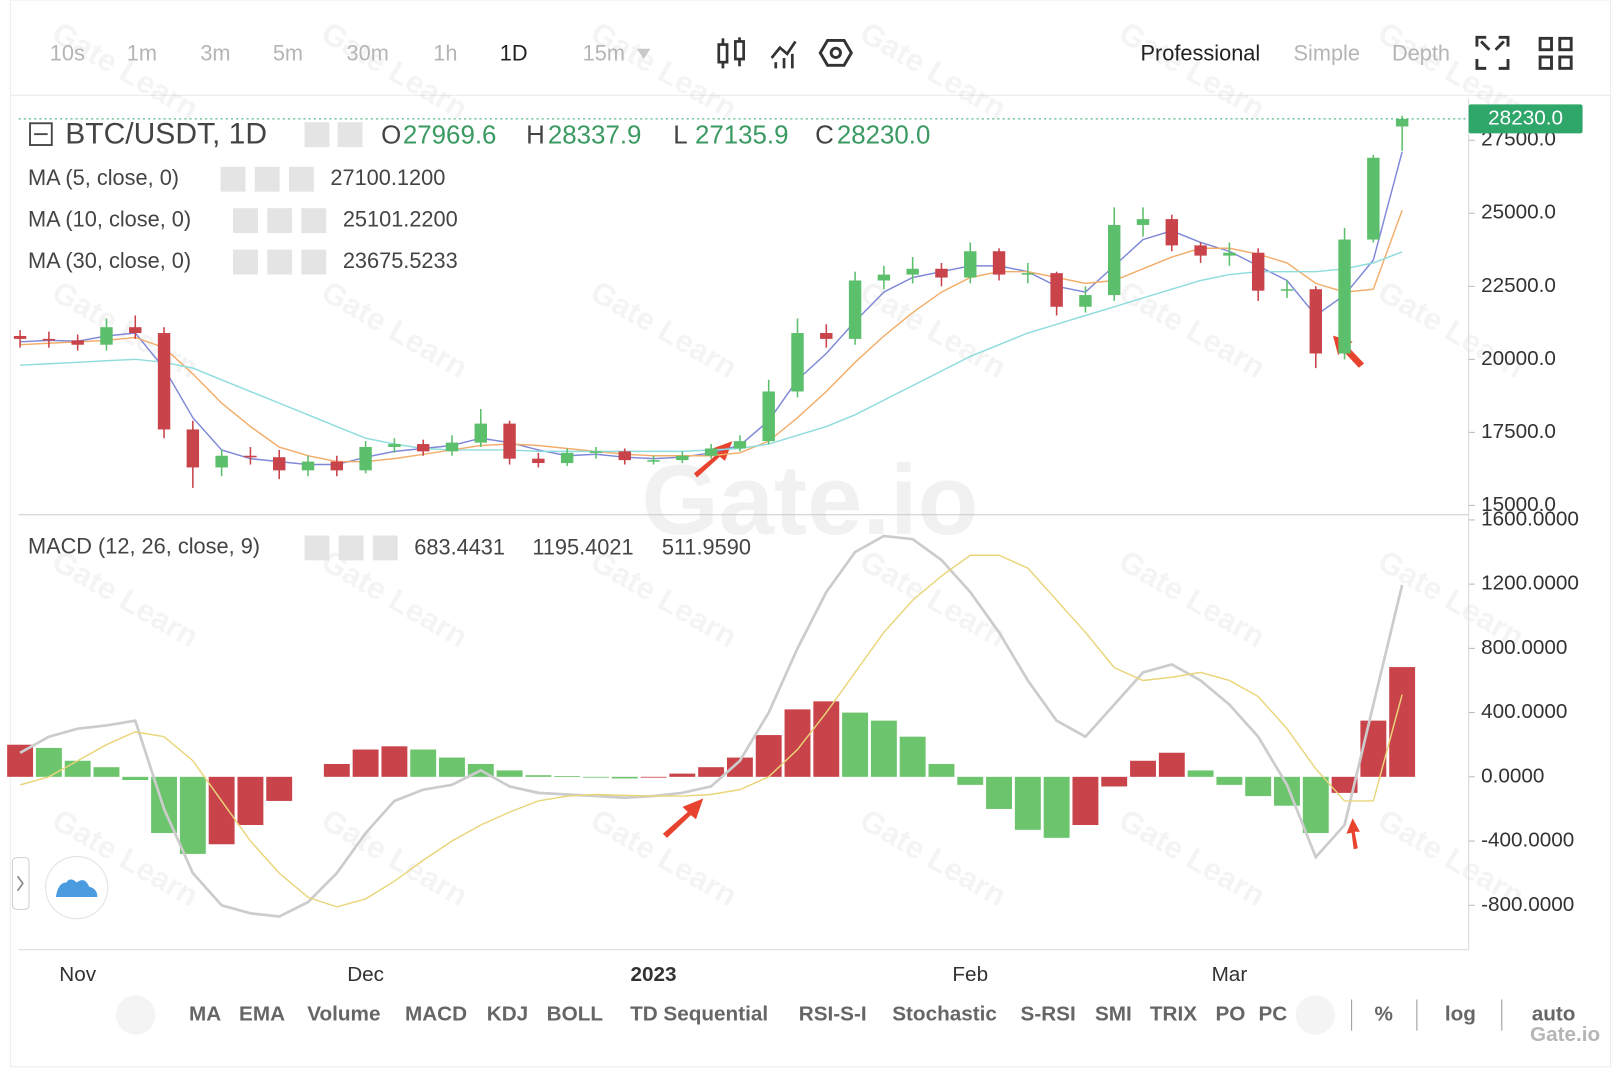 This screenshot has width=1624, height=1072. Describe the element at coordinates (1492, 52) in the screenshot. I see `fullscreen-icon` at that location.